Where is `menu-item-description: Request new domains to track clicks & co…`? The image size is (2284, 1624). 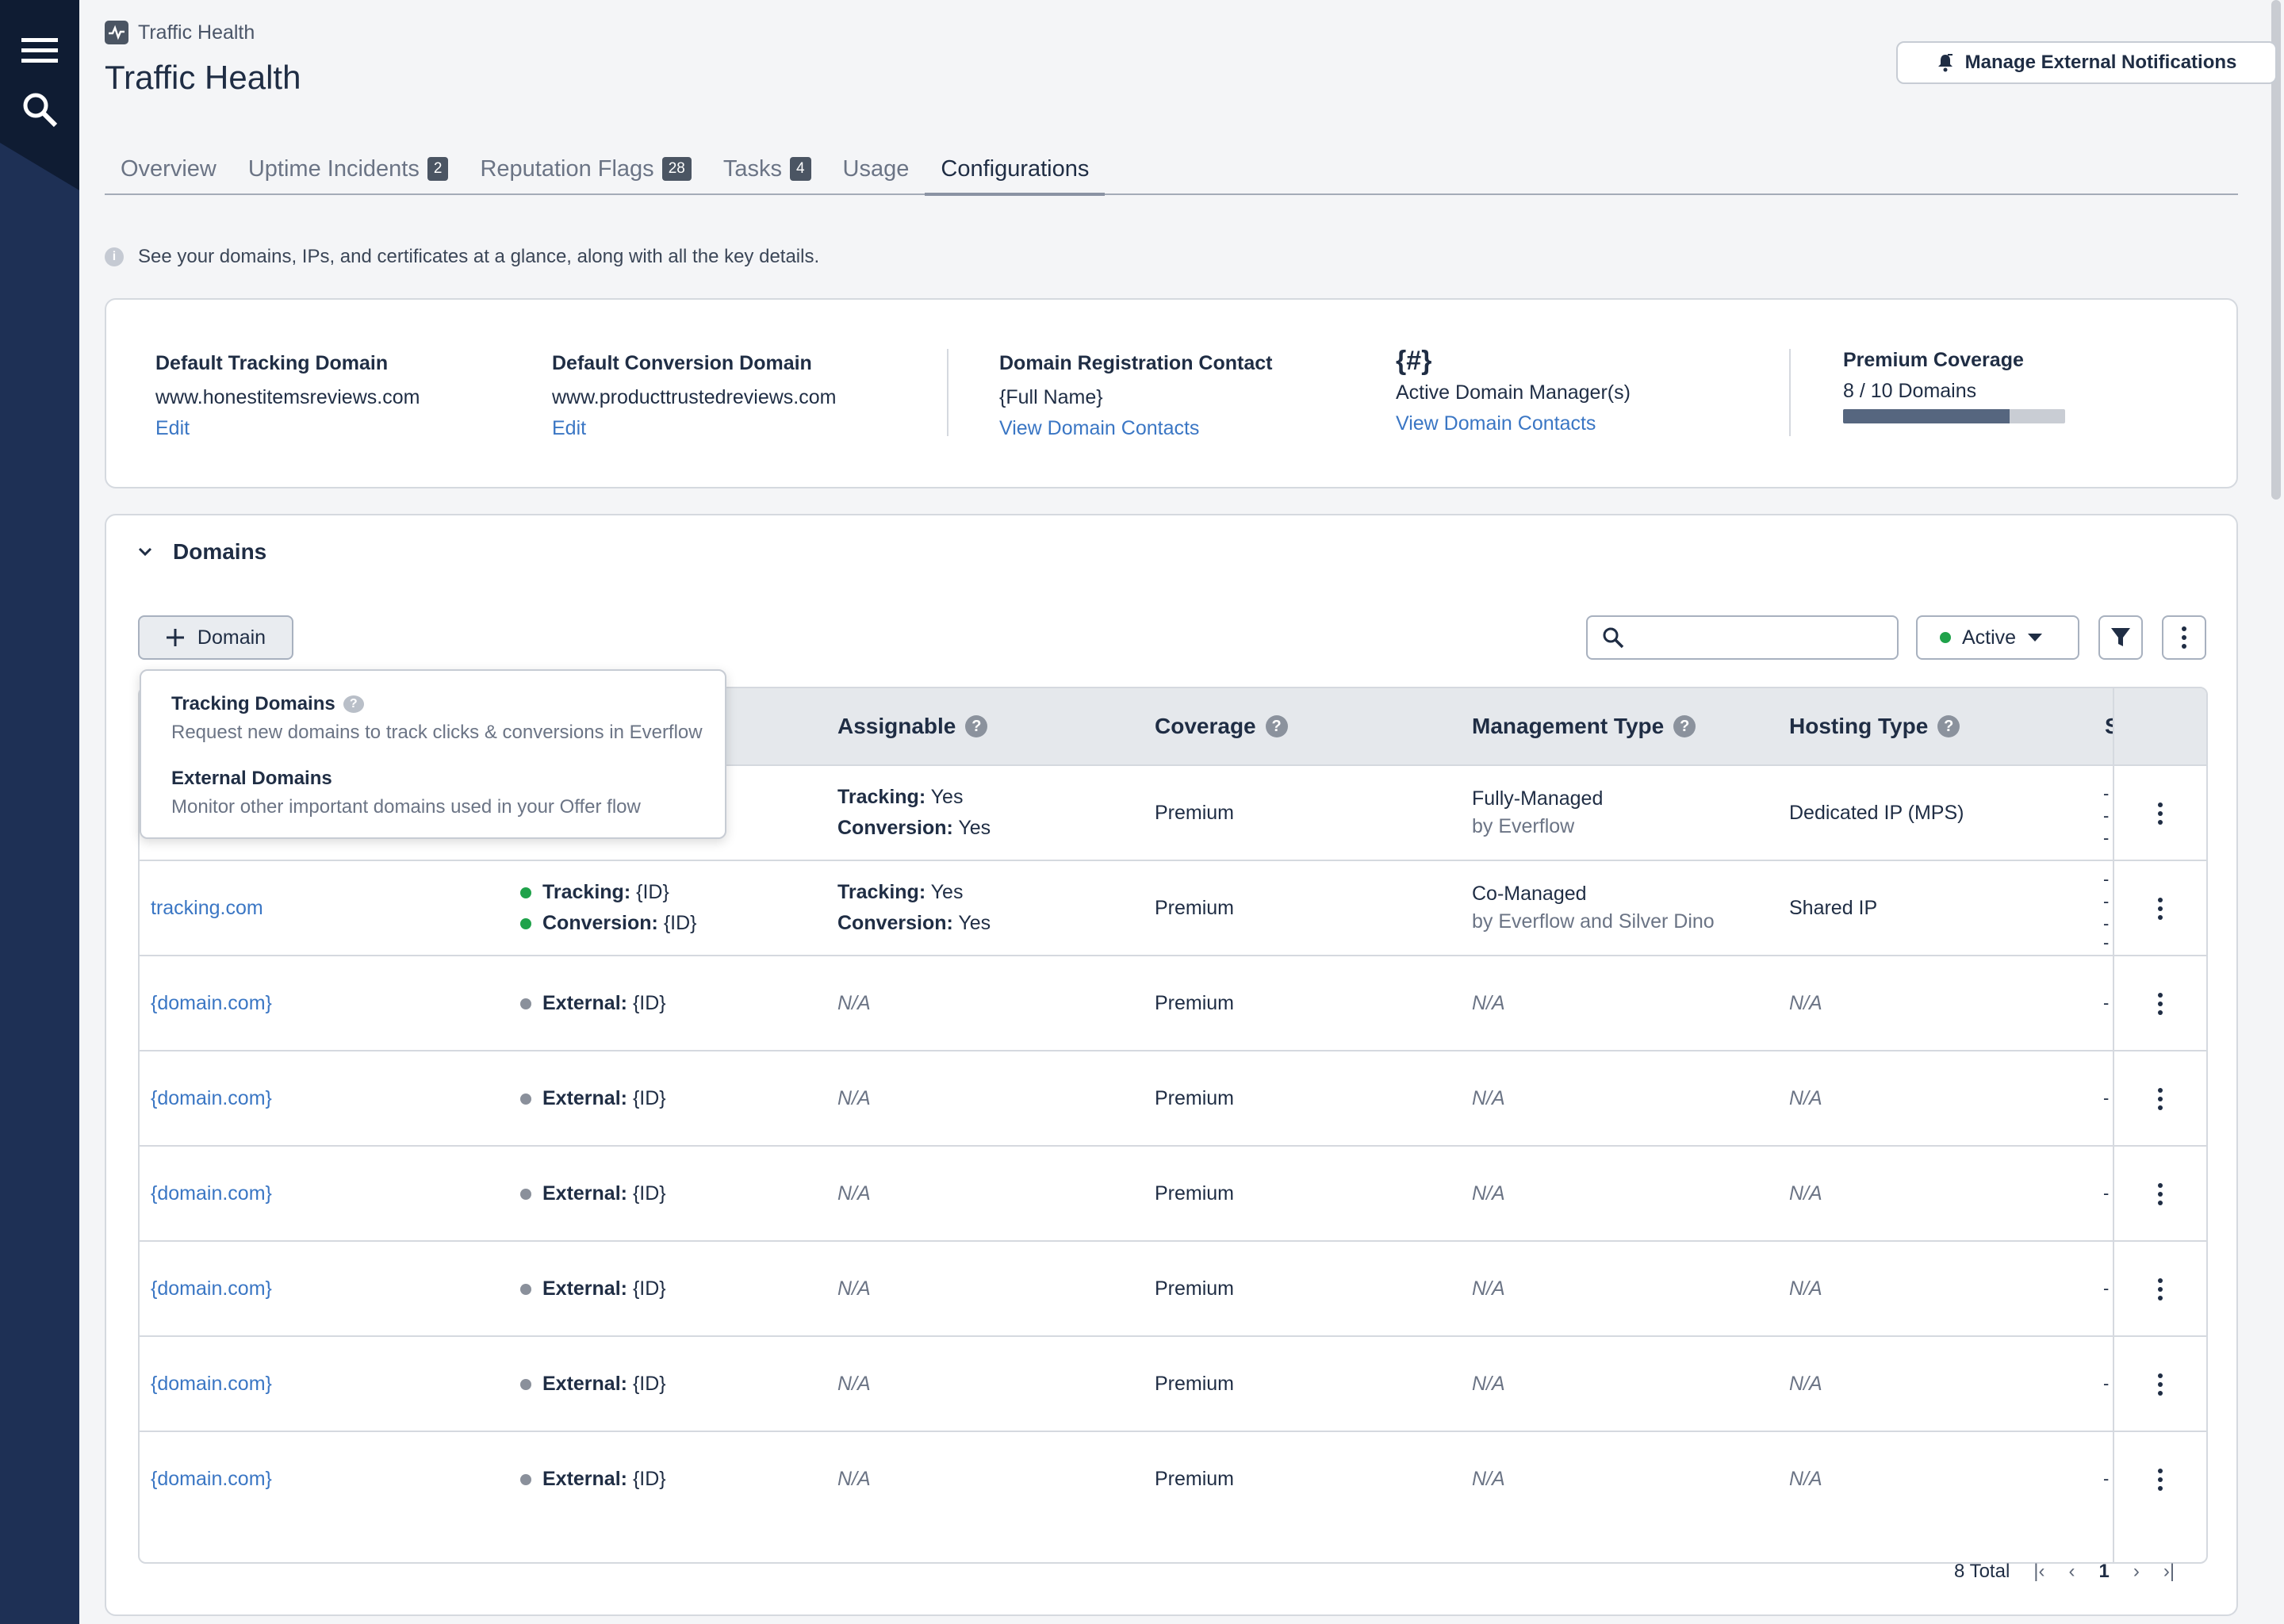 menu-item-description: Request new domains to track clicks & co… is located at coordinates (437, 732).